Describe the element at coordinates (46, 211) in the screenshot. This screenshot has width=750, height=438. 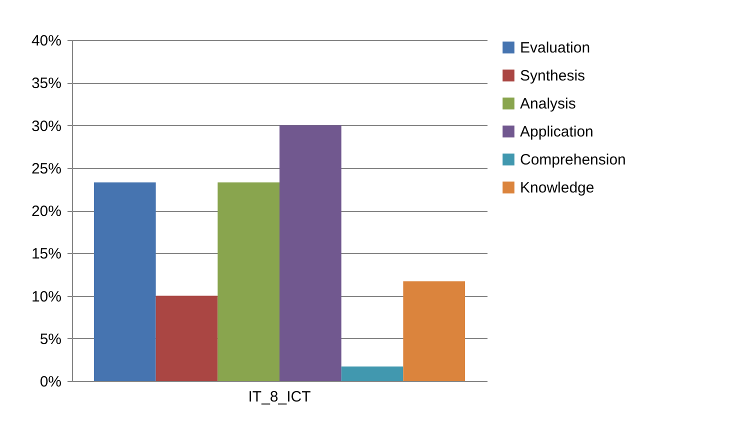
I see `y-tick-label: 20%` at that location.